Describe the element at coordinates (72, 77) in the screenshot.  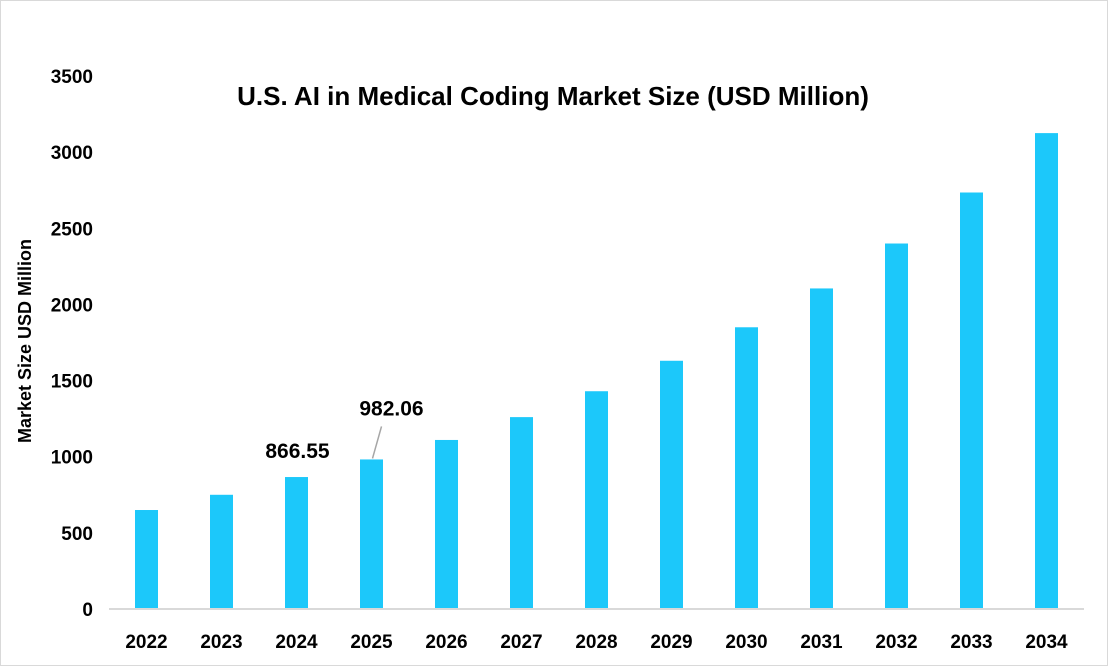
I see `y-tick-label: 3500` at that location.